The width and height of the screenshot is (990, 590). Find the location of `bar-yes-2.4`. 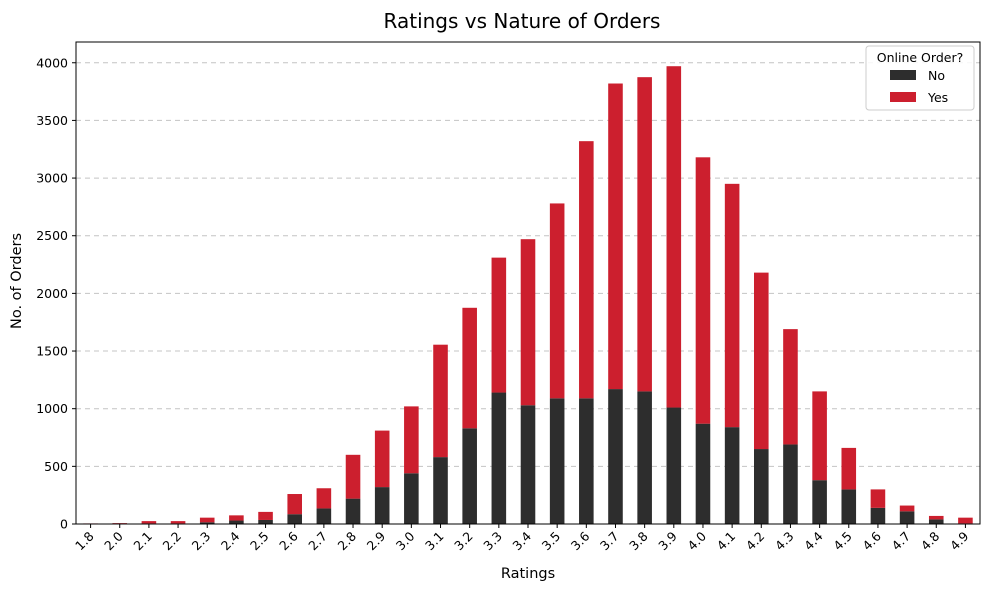

bar-yes-2.4 is located at coordinates (236, 518).